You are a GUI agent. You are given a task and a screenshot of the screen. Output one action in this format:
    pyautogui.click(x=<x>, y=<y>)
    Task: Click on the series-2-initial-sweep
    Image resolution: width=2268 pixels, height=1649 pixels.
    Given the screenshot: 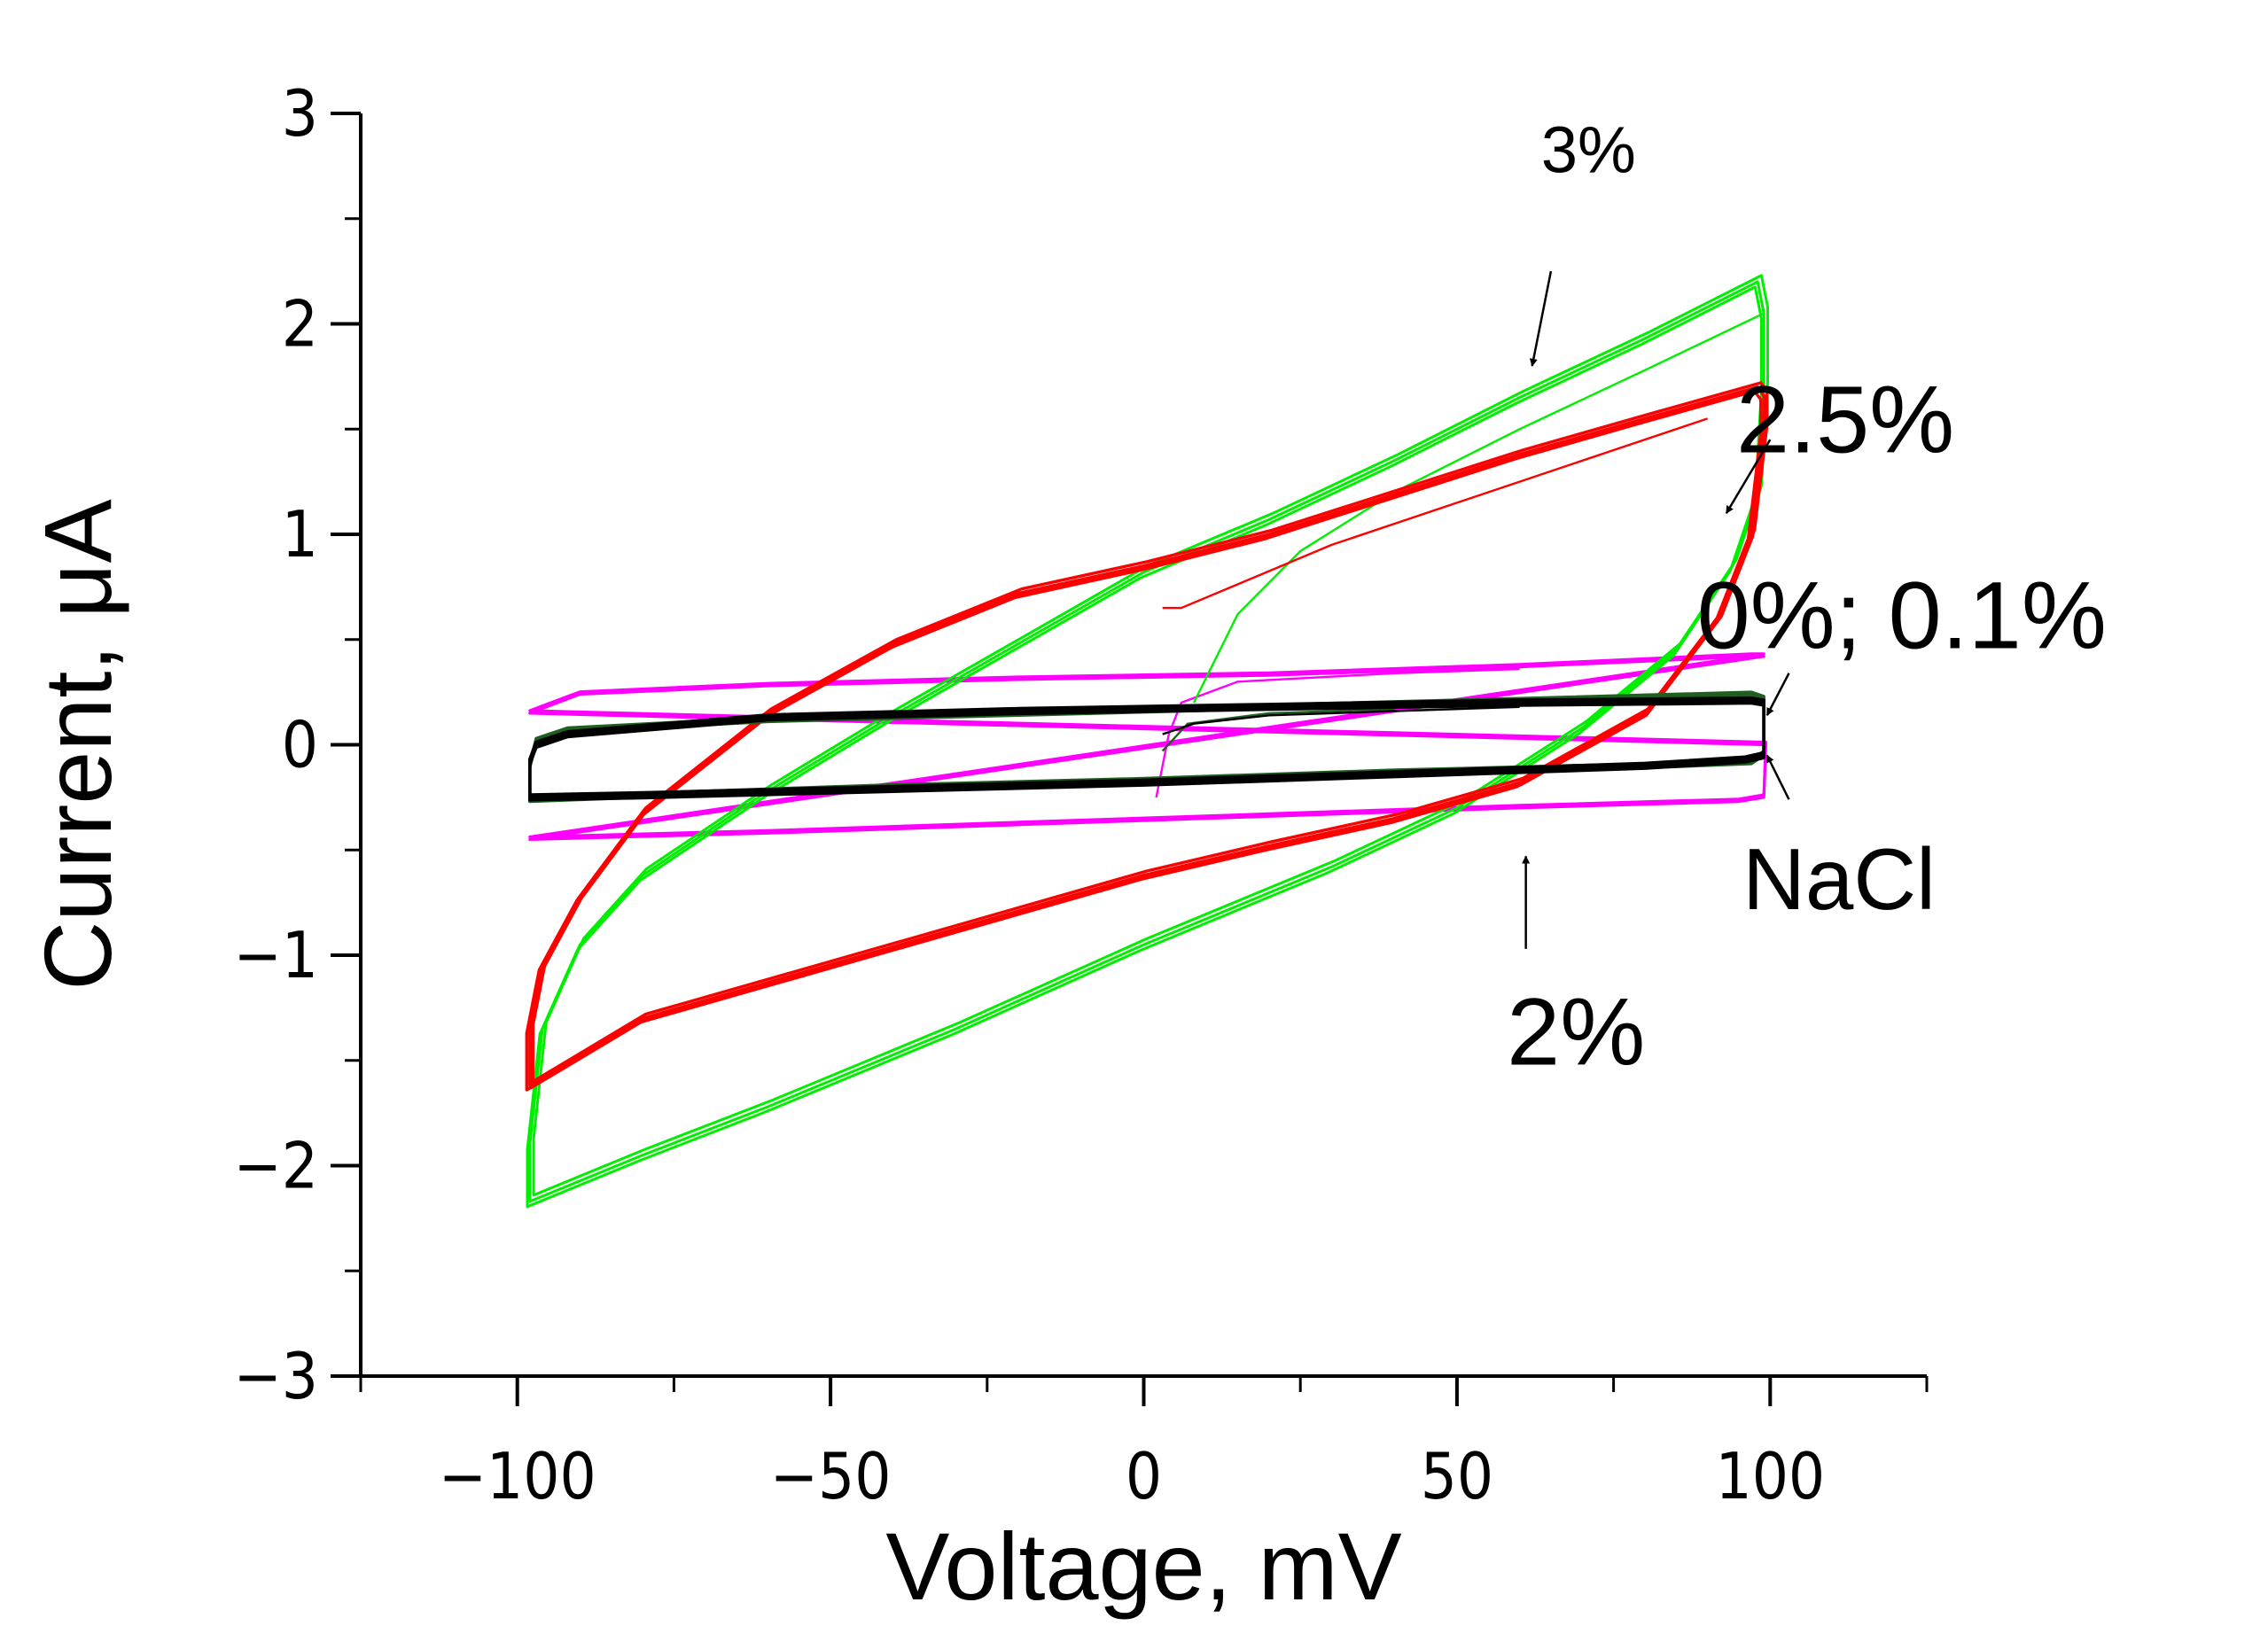 What is the action you would take?
    pyautogui.click(x=1337, y=732)
    